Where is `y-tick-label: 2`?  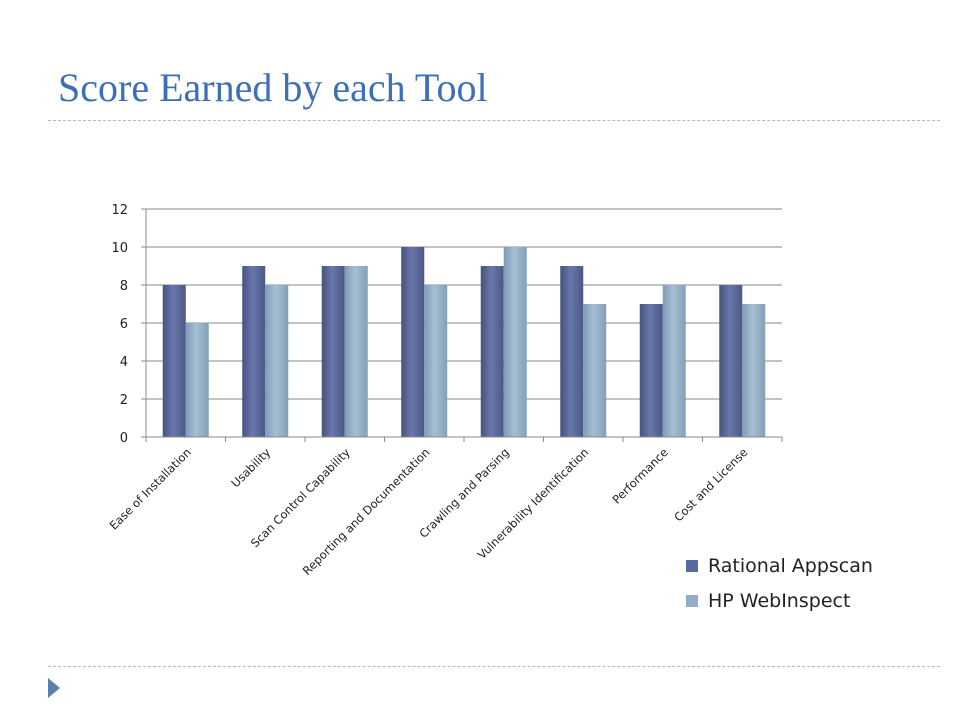
y-tick-label: 2 is located at coordinates (124, 400).